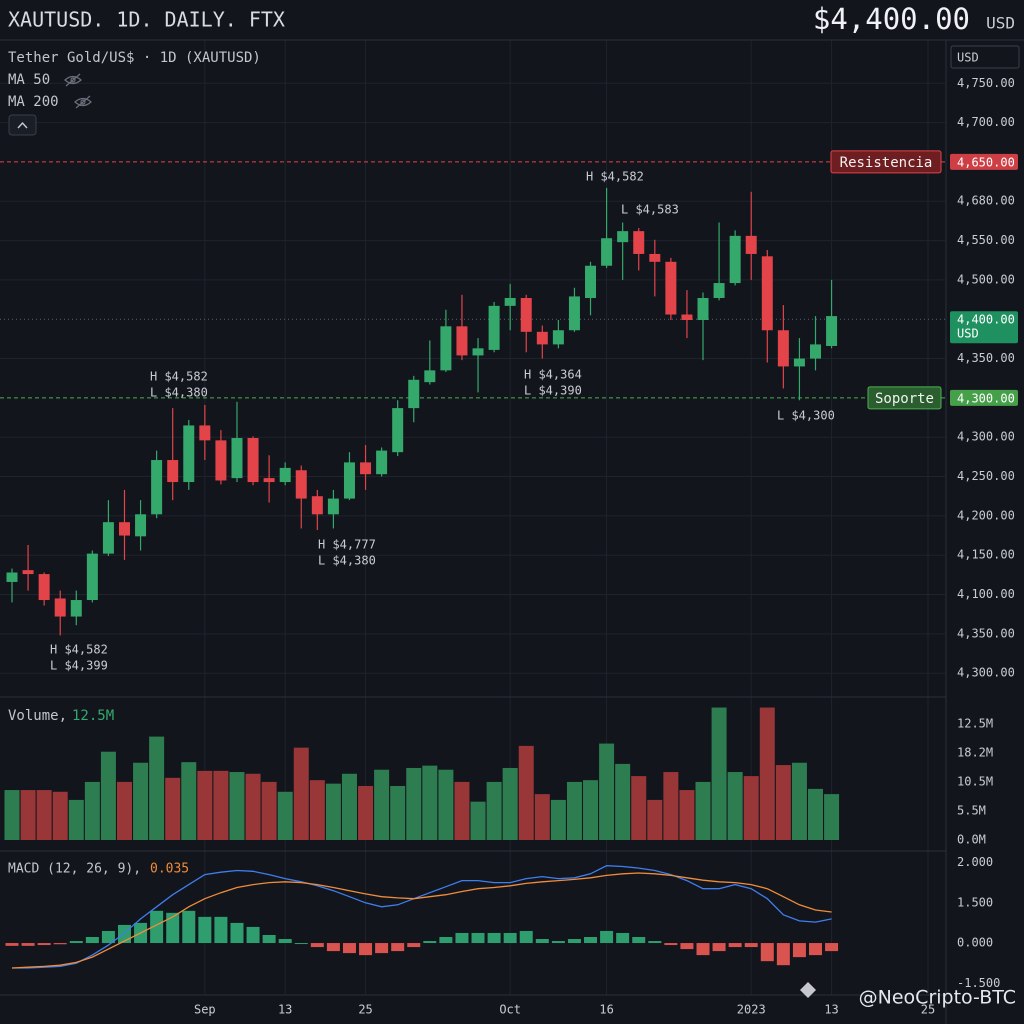  Describe the element at coordinates (904, 398) in the screenshot. I see `level-name-box` at that location.